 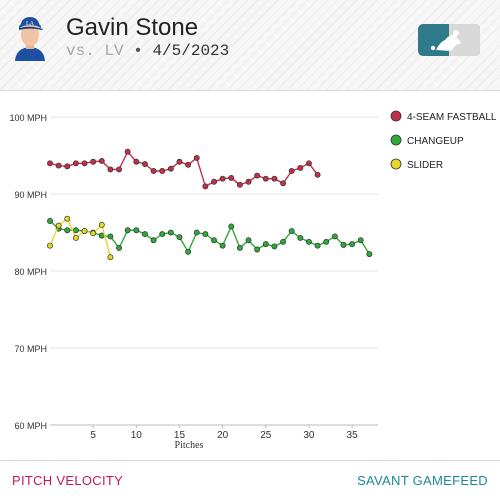 What do you see at coordinates (396, 116) in the screenshot?
I see `legend-swatch-4-seam-fastball` at bounding box center [396, 116].